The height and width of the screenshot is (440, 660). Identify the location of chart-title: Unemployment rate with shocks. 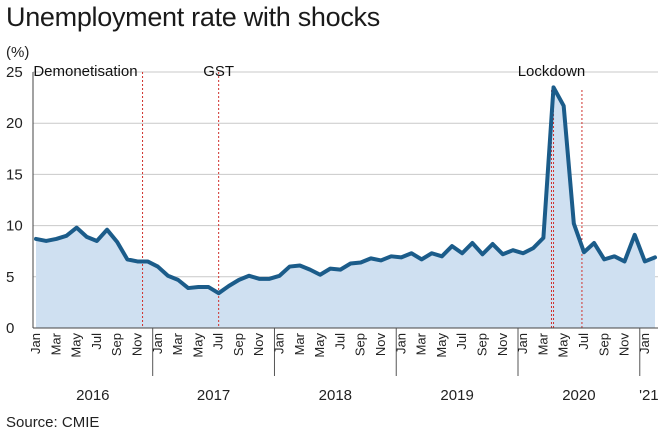
(193, 17).